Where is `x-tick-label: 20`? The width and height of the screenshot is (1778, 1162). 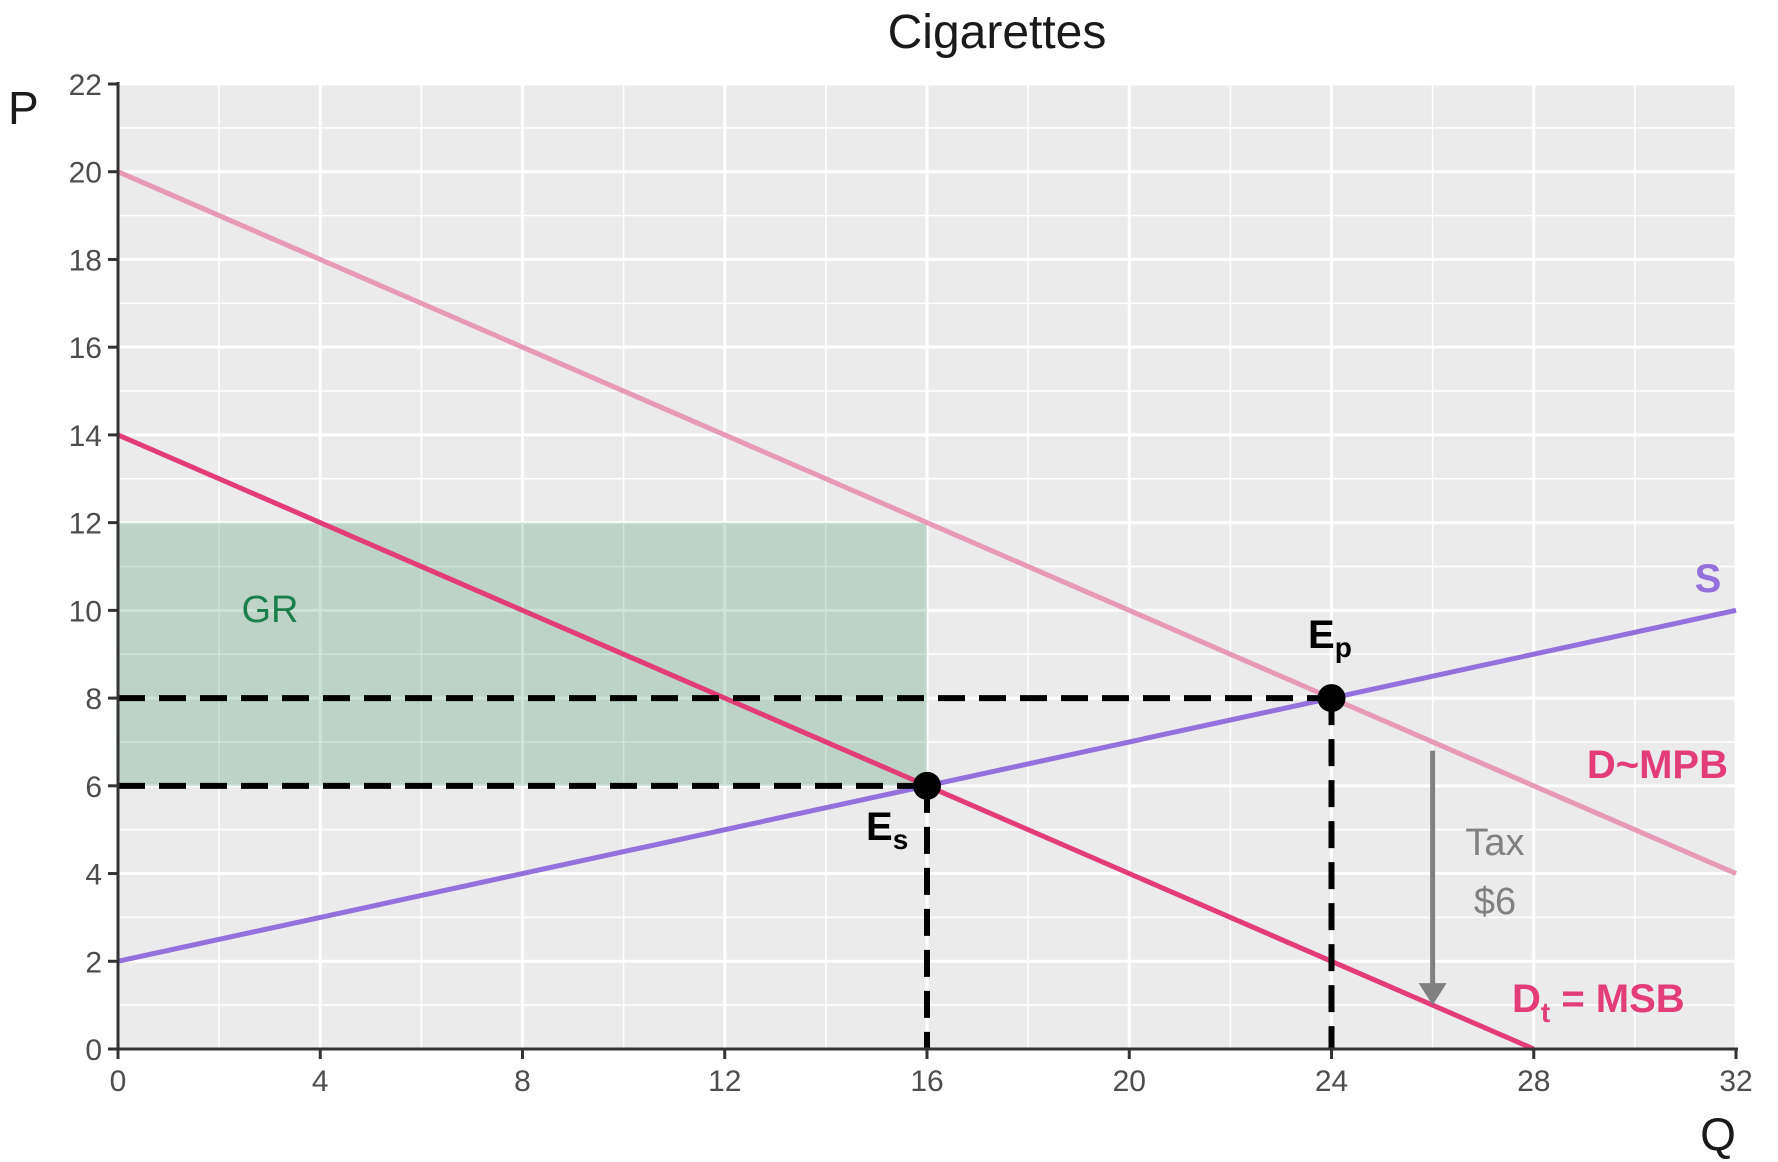 x-tick-label: 20 is located at coordinates (1129, 1081).